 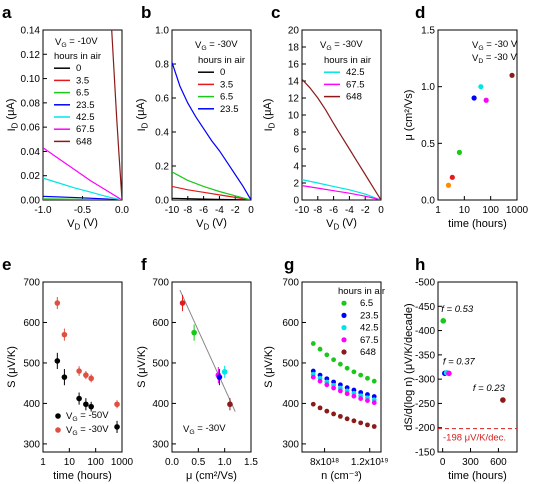 What do you see at coordinates (162, 65) in the screenshot?
I see `y-tick-label: 0.8` at bounding box center [162, 65].